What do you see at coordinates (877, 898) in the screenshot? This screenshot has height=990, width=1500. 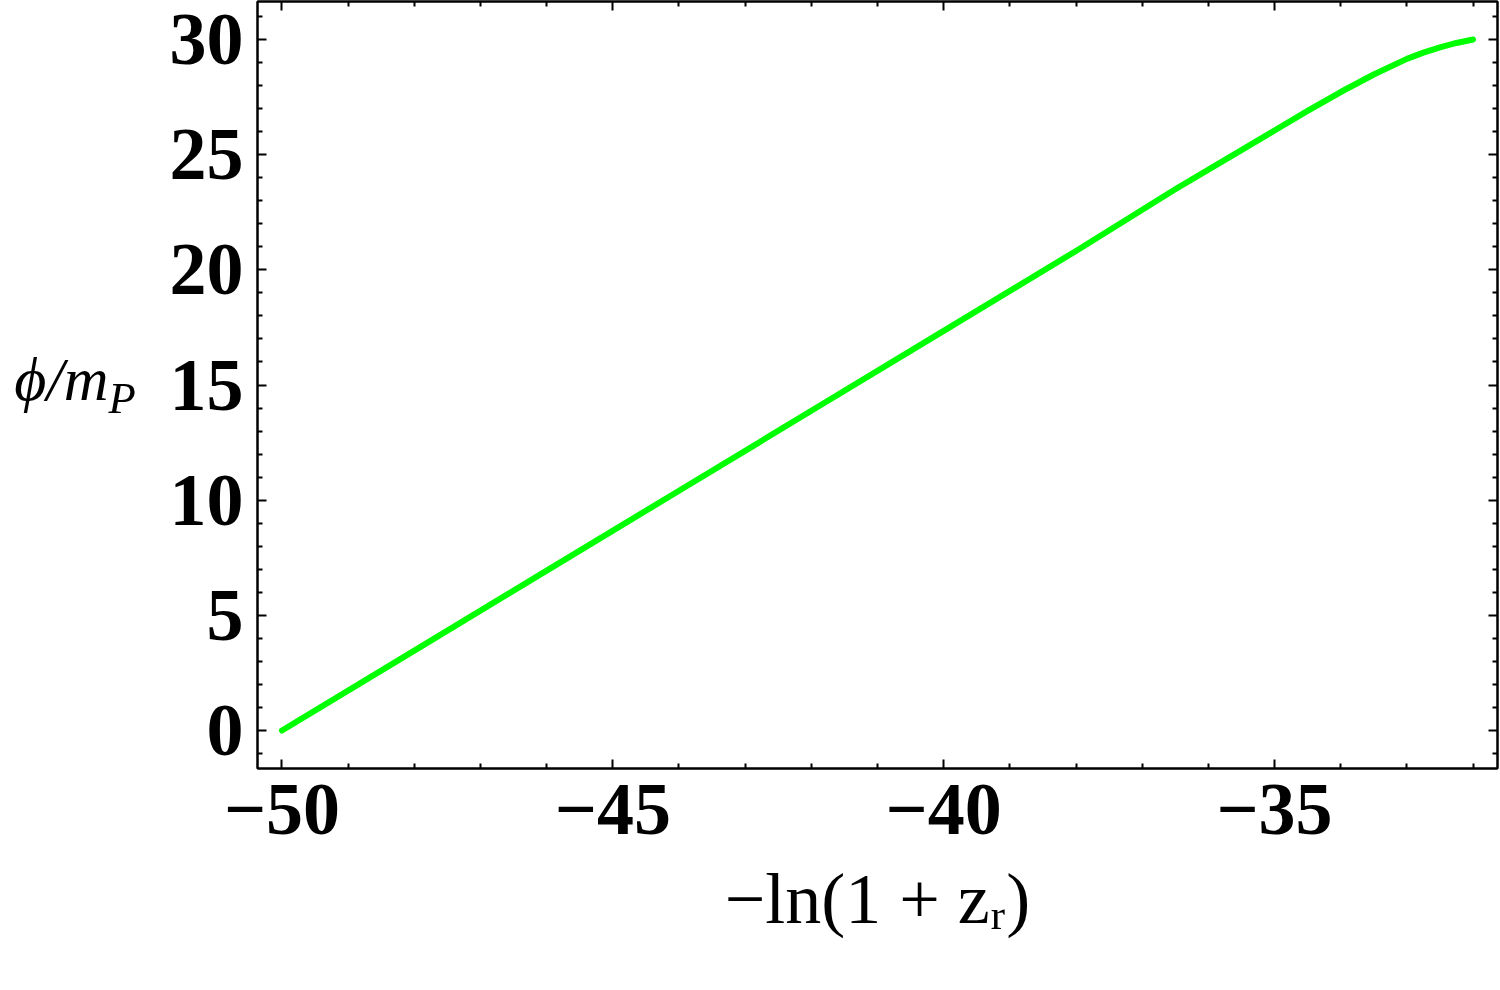 I see `x-axis-title: −ln(1 + zᵣ)` at bounding box center [877, 898].